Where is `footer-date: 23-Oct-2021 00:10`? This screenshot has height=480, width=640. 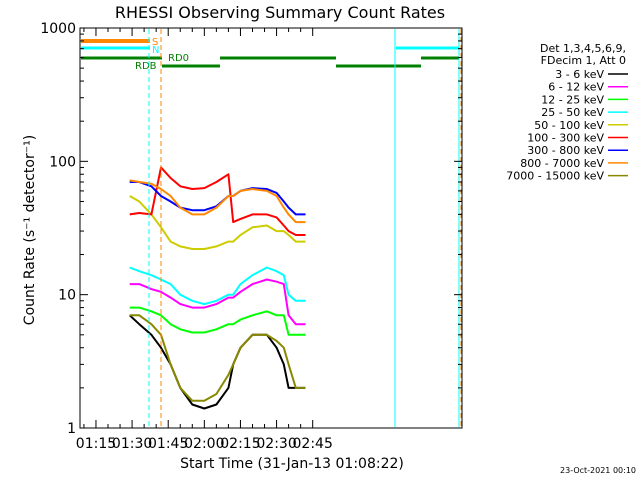 footer-date: 23-Oct-2021 00:10 is located at coordinates (598, 470).